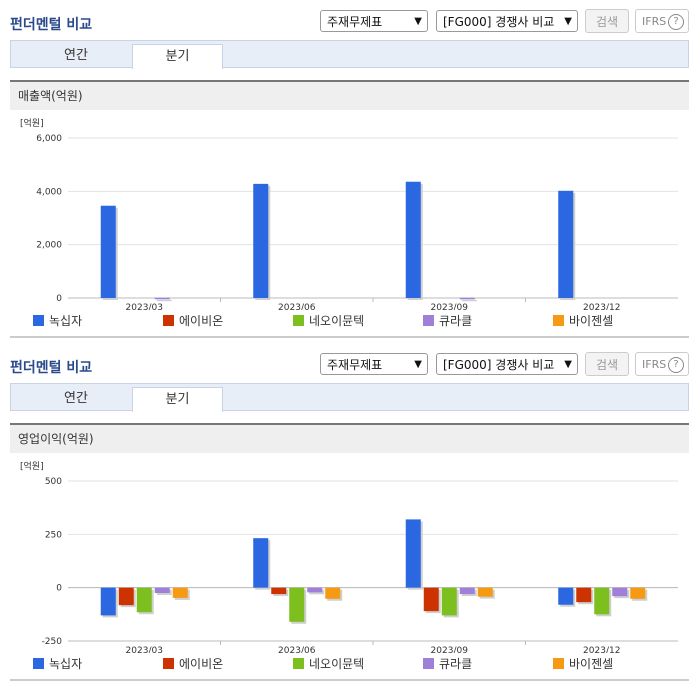 The image size is (696, 684). What do you see at coordinates (52, 642) in the screenshot?
I see `y-tick-label: -250` at bounding box center [52, 642].